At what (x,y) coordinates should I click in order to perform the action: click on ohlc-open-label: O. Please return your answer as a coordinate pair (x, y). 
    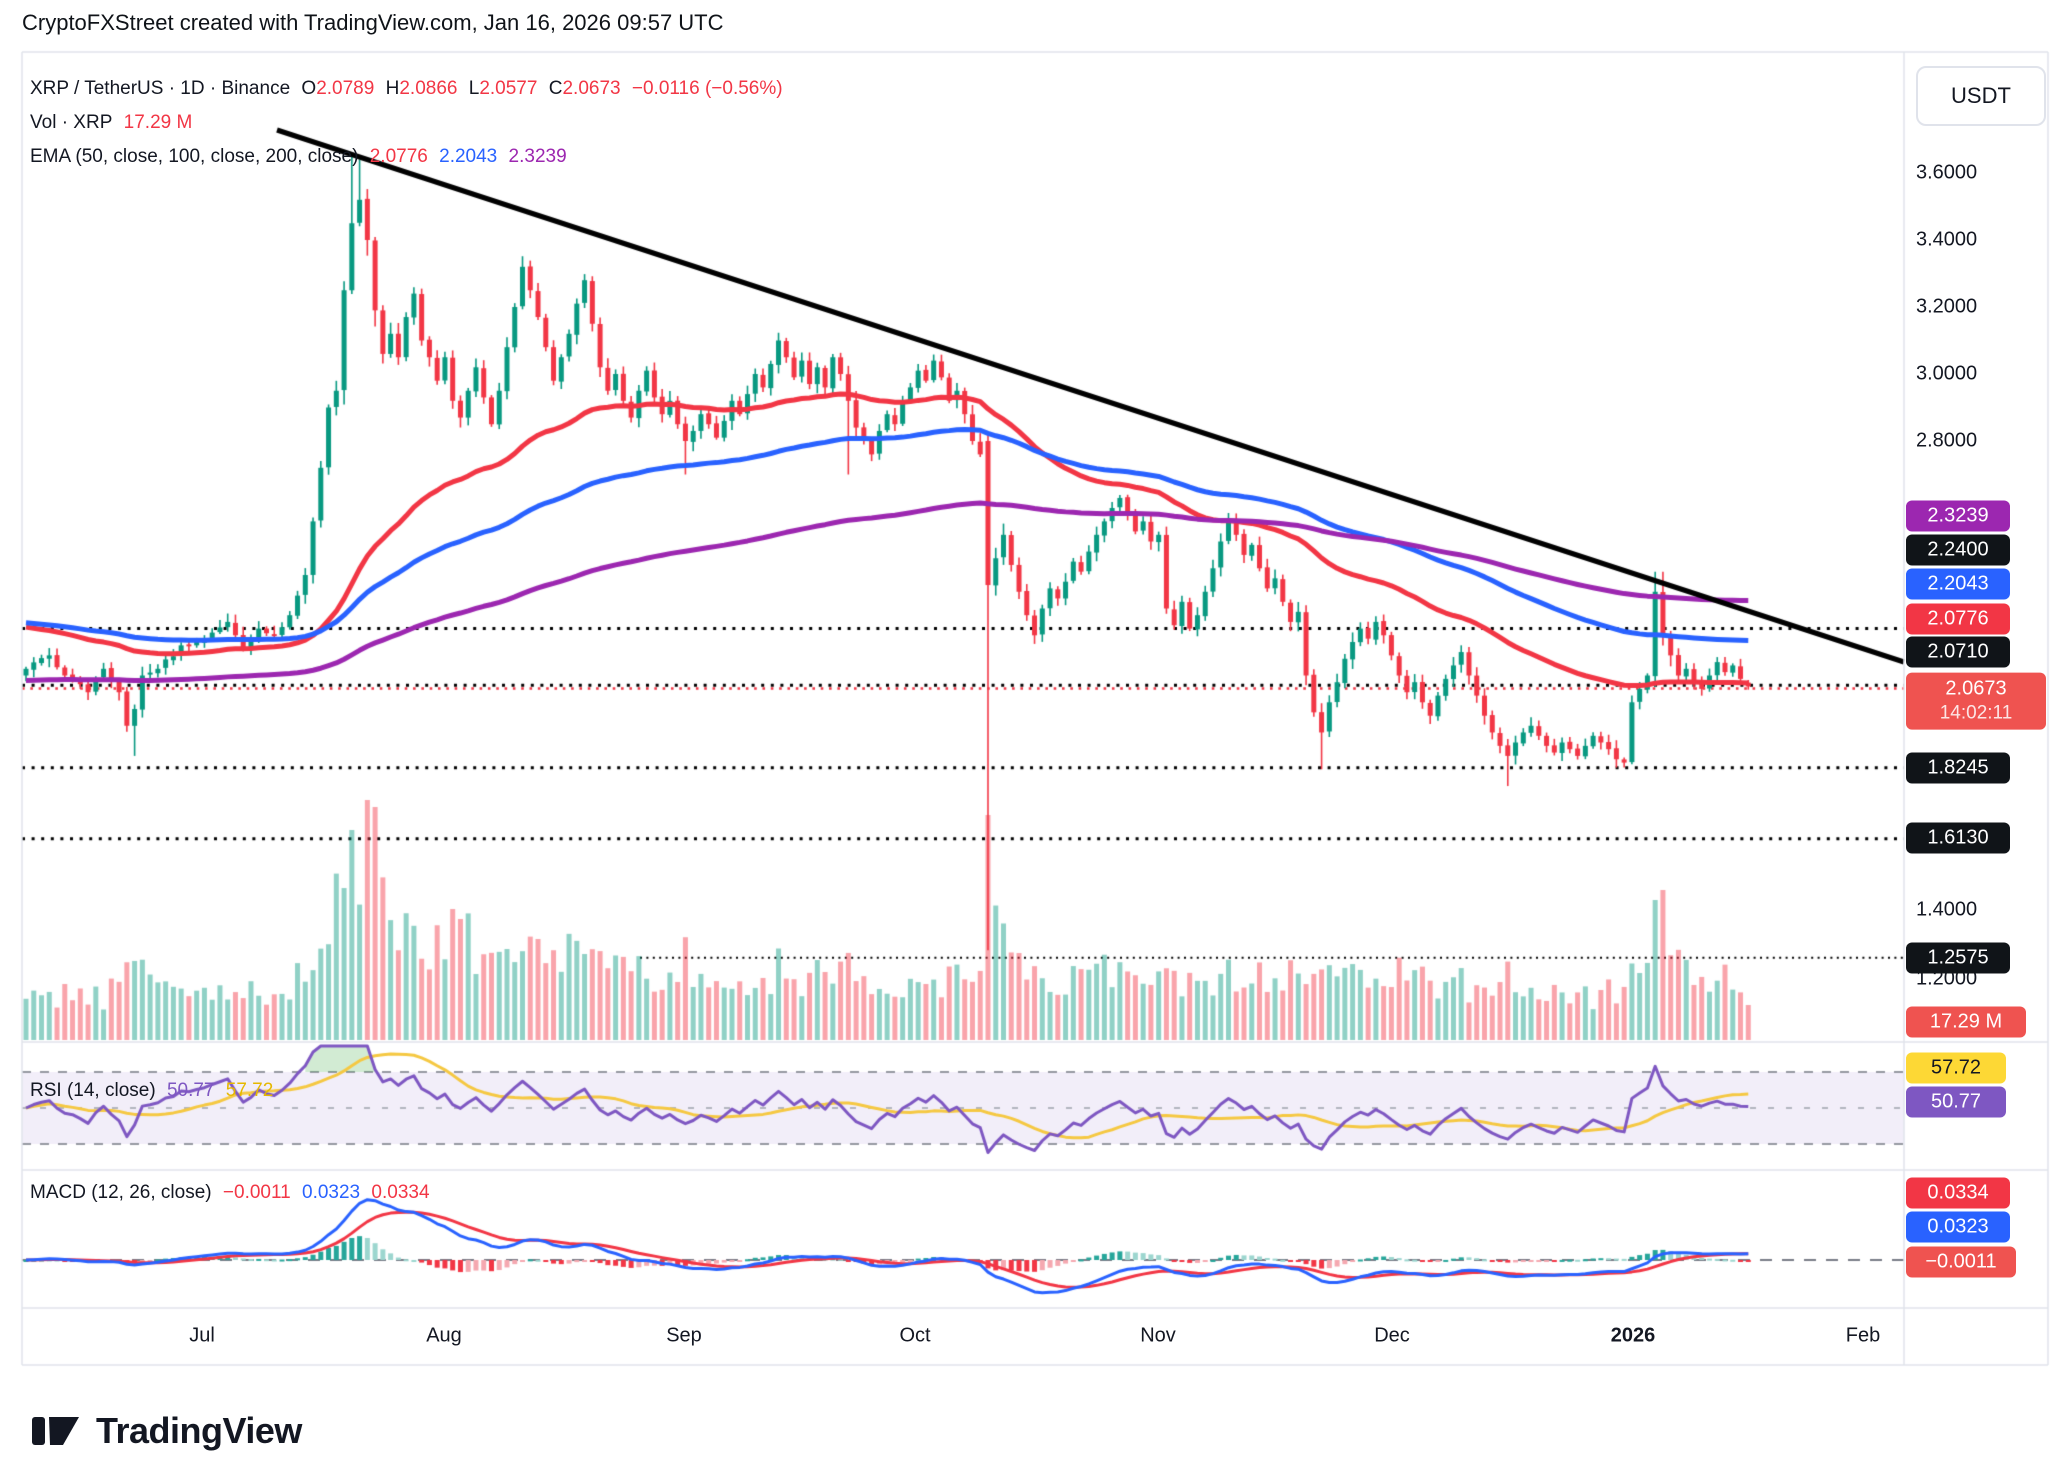
    Looking at the image, I should click on (309, 88).